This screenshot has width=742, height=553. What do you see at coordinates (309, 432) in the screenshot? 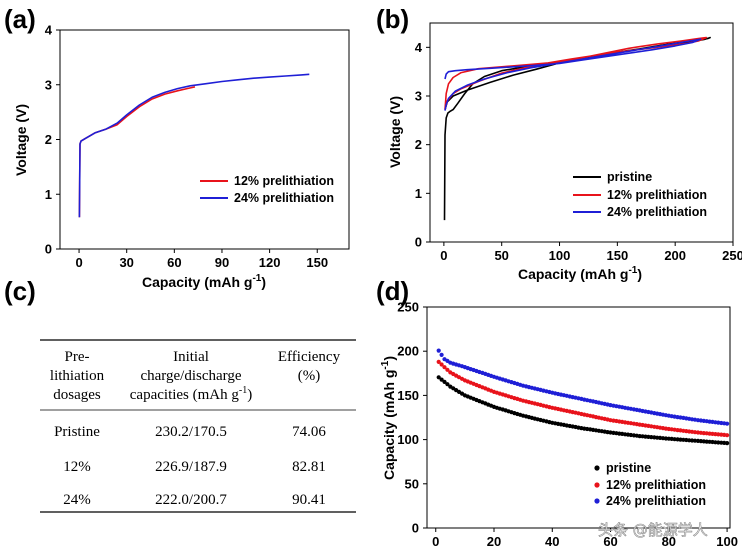
I see `table-cell: 74.06` at bounding box center [309, 432].